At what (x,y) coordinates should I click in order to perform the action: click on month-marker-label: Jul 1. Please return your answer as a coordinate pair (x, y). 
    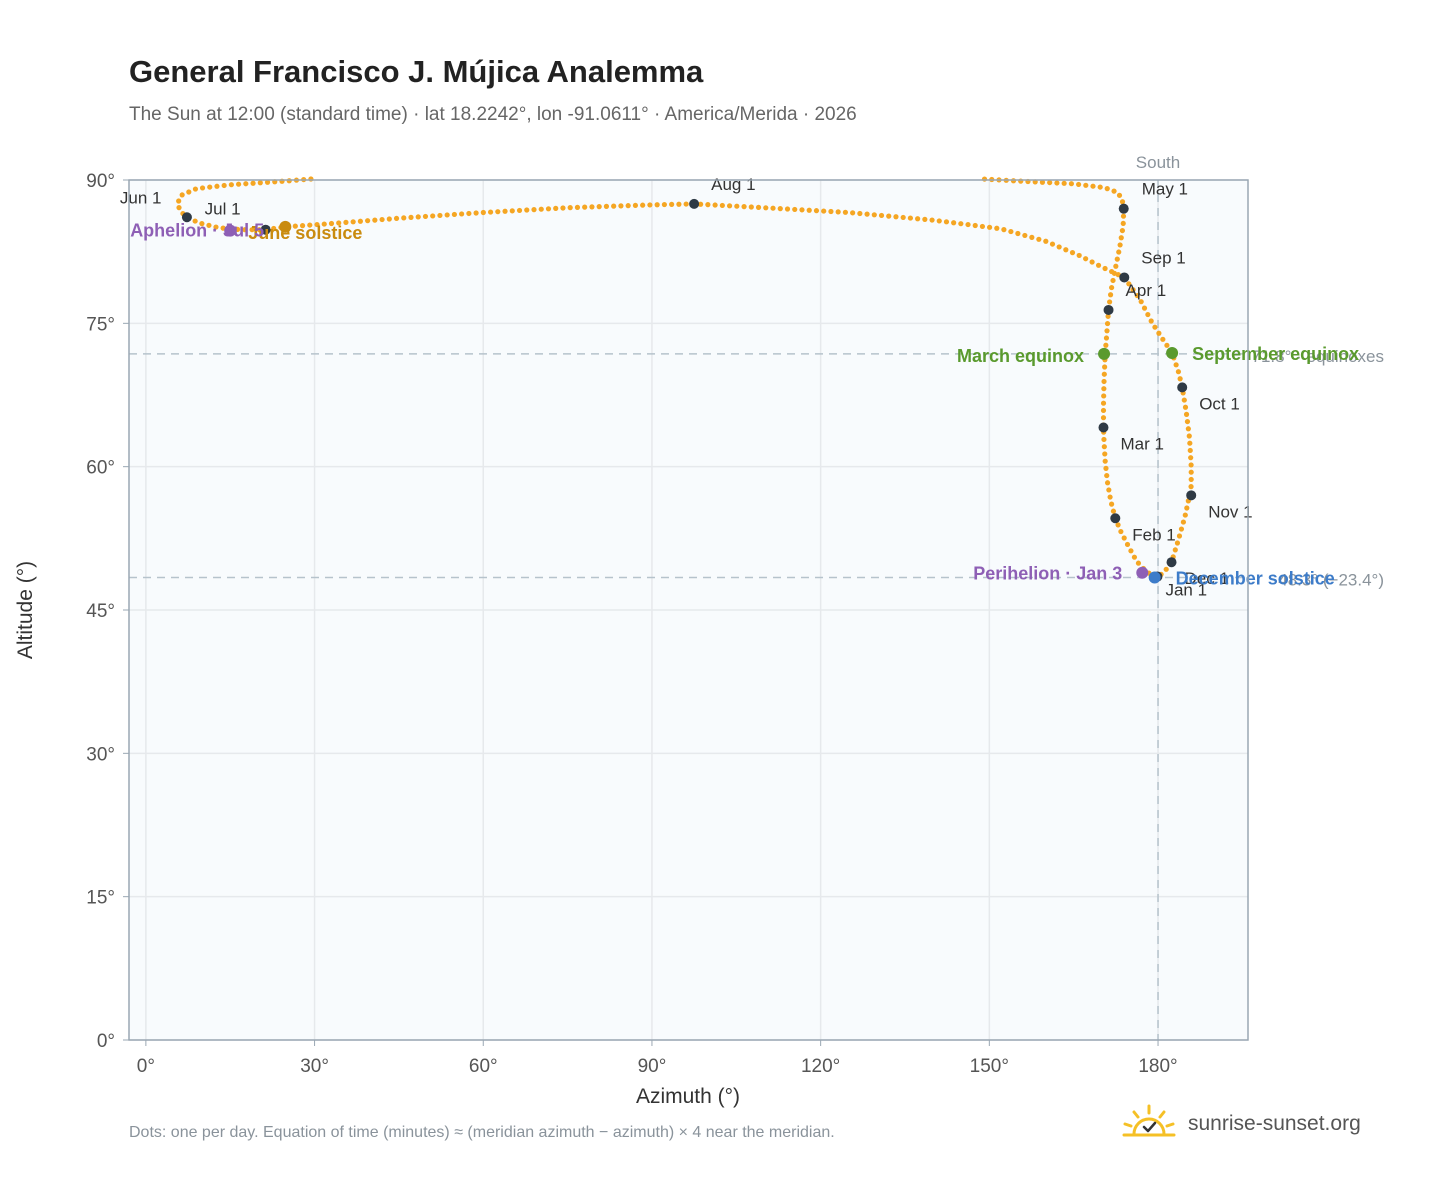
    Looking at the image, I should click on (223, 209).